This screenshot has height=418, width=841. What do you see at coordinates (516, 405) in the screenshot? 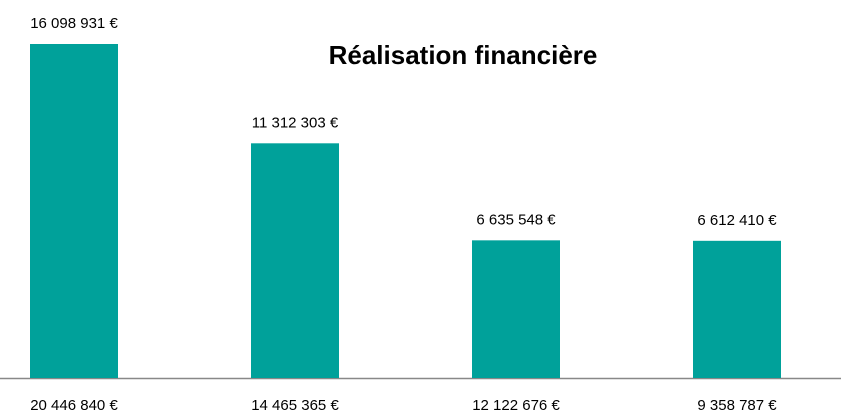
I see `x-tick-label: 12 122 676 €` at bounding box center [516, 405].